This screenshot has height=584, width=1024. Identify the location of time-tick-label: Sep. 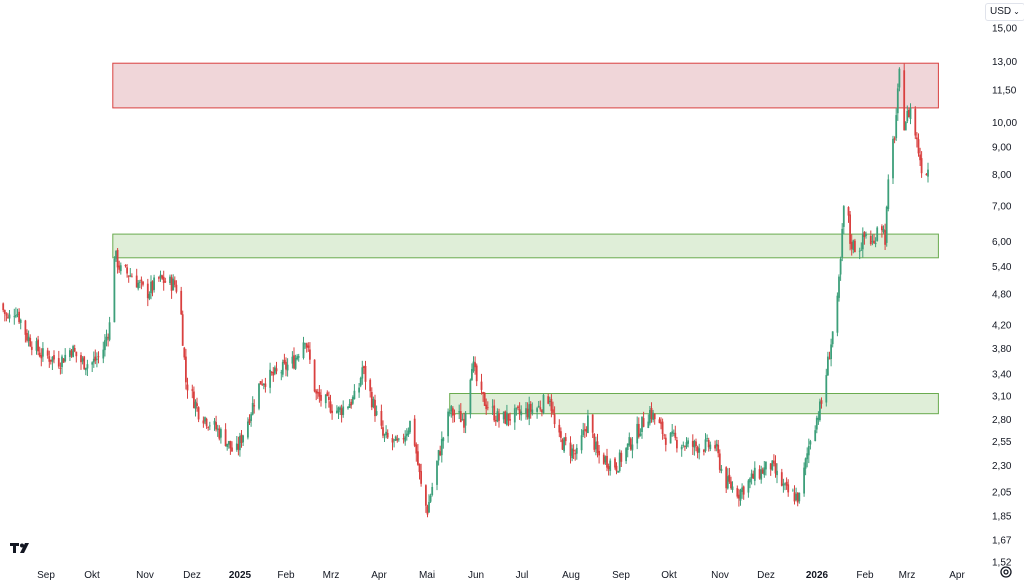
(621, 575).